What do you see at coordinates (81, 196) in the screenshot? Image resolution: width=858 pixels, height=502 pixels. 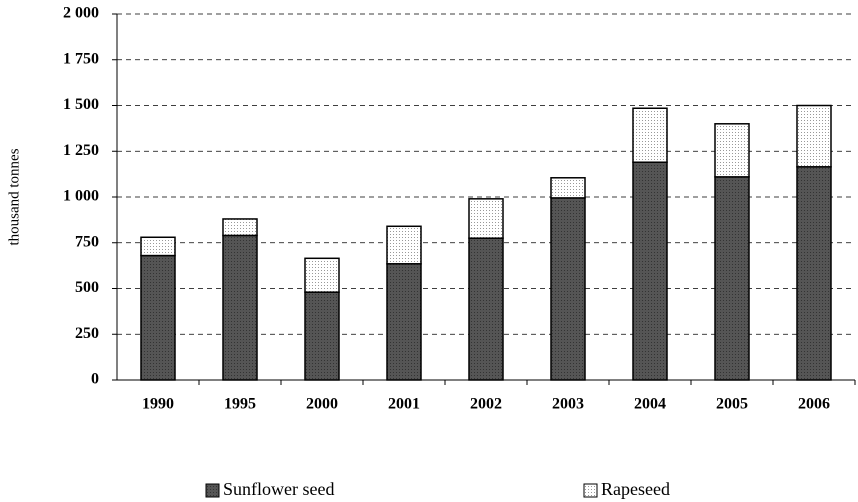 I see `y-tick-label: 1 000` at bounding box center [81, 196].